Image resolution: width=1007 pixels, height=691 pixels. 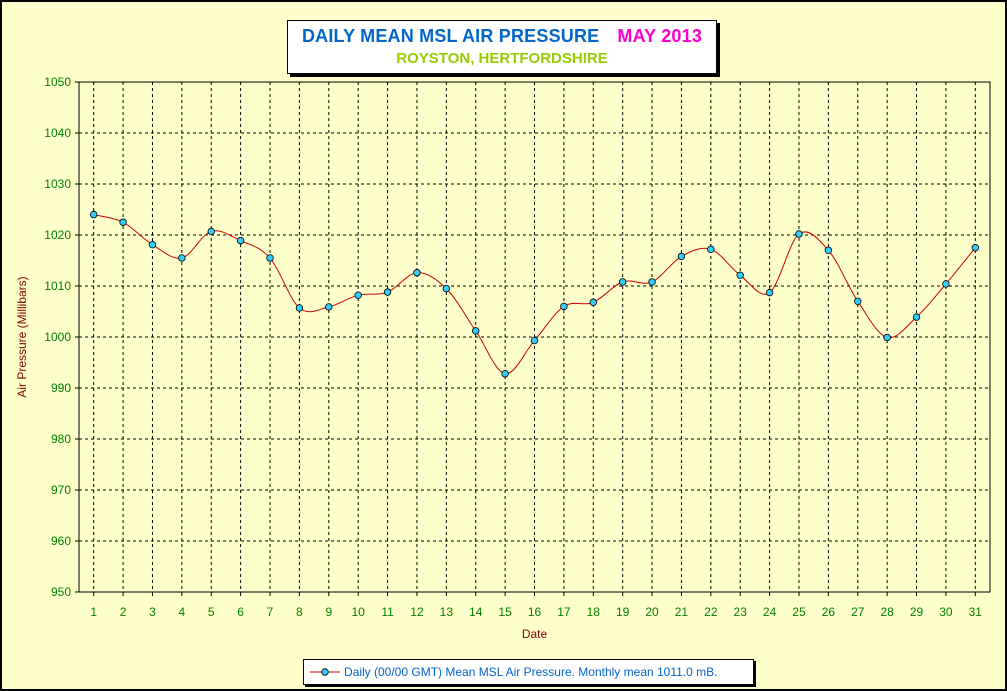 What do you see at coordinates (93, 612) in the screenshot?
I see `x-tick-label: 1` at bounding box center [93, 612].